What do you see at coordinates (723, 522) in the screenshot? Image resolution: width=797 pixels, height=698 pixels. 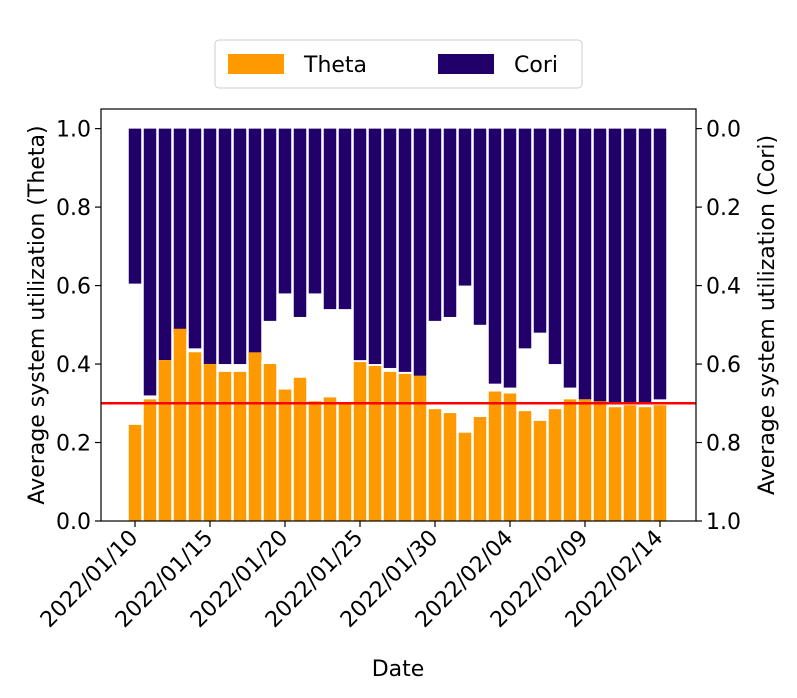 I see `right-tick-label: 1.0` at bounding box center [723, 522].